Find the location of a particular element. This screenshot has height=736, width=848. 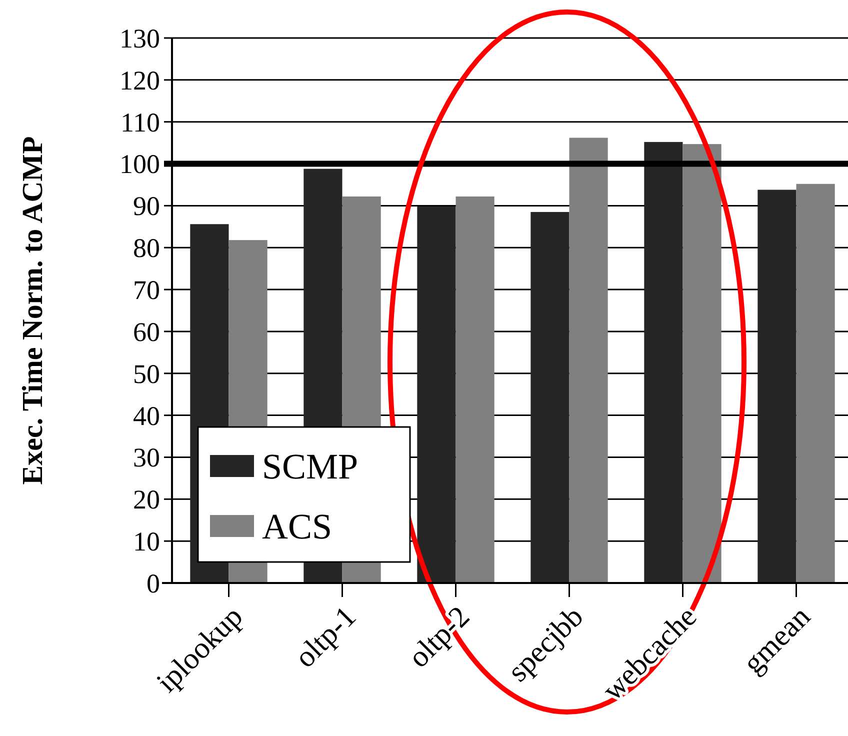

y-tick-label: 10 is located at coordinates (146, 541).